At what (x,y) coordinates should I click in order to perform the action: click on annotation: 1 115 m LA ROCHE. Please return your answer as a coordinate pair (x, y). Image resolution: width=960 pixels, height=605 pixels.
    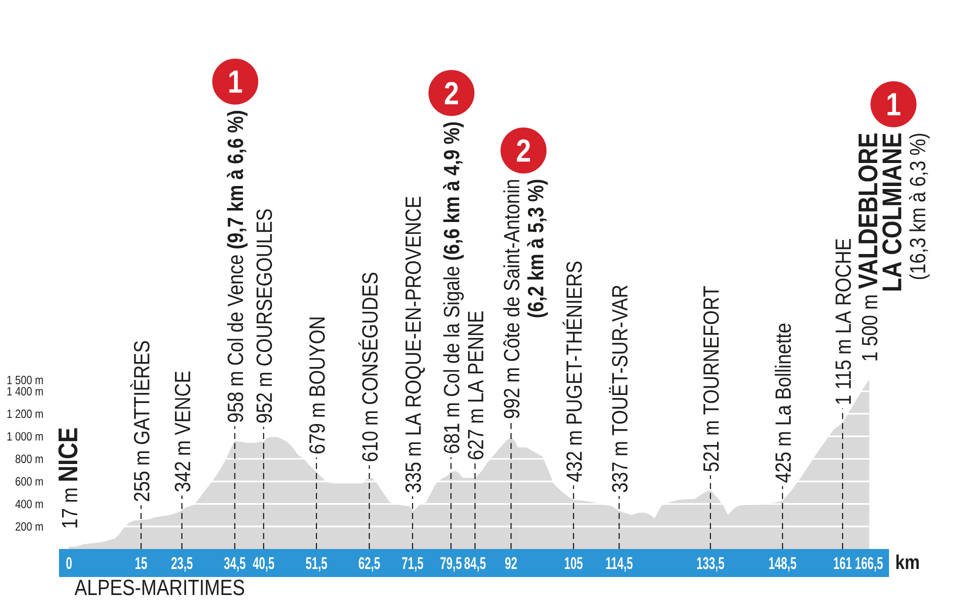
    Looking at the image, I should click on (843, 321).